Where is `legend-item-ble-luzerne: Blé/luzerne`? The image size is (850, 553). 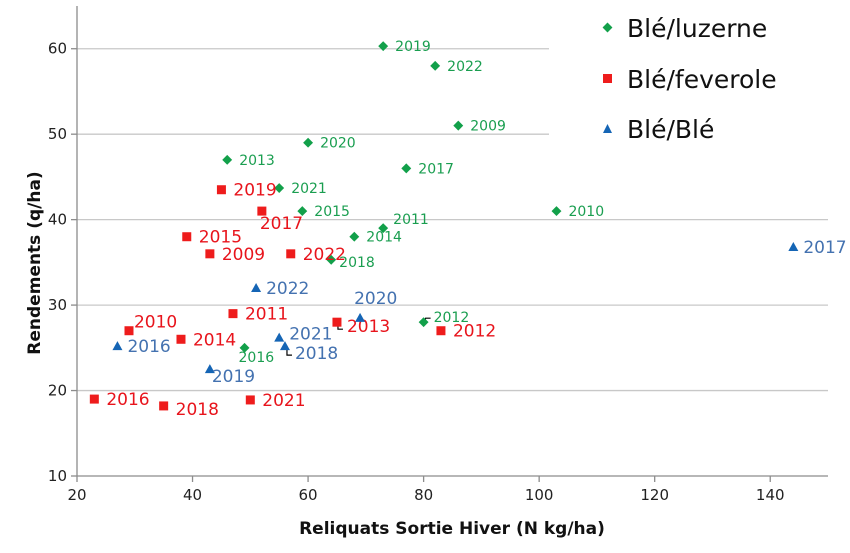
legend-item-ble-luzerne: Blé/luzerne is located at coordinates (685, 28).